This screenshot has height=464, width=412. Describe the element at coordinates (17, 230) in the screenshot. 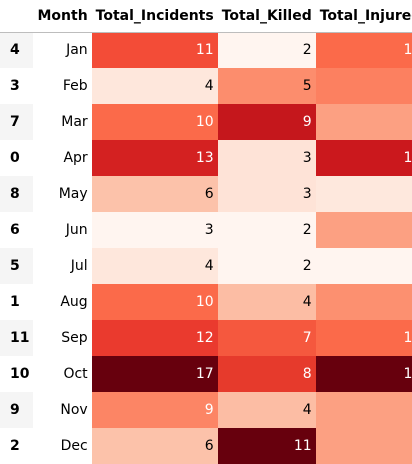

I see `row-index: 6` at that location.